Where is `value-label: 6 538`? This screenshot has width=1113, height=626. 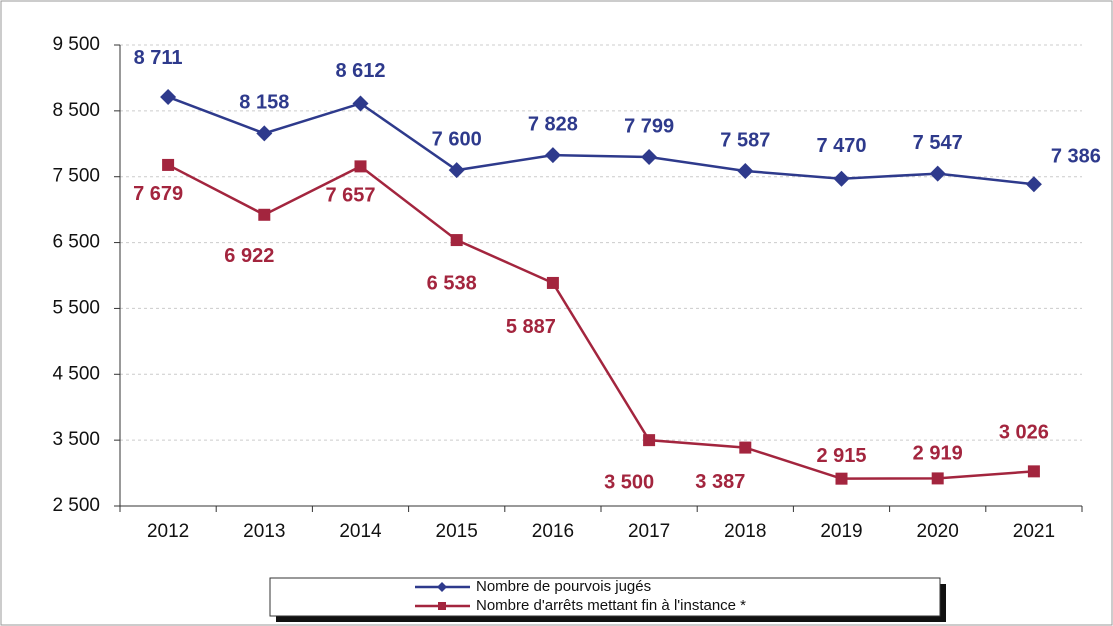 value-label: 6 538 is located at coordinates (452, 283).